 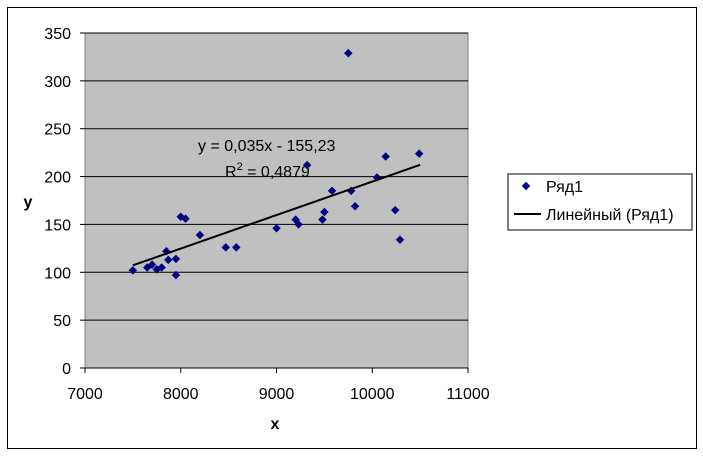 What do you see at coordinates (57, 273) in the screenshot?
I see `y-tick-label: 100` at bounding box center [57, 273].